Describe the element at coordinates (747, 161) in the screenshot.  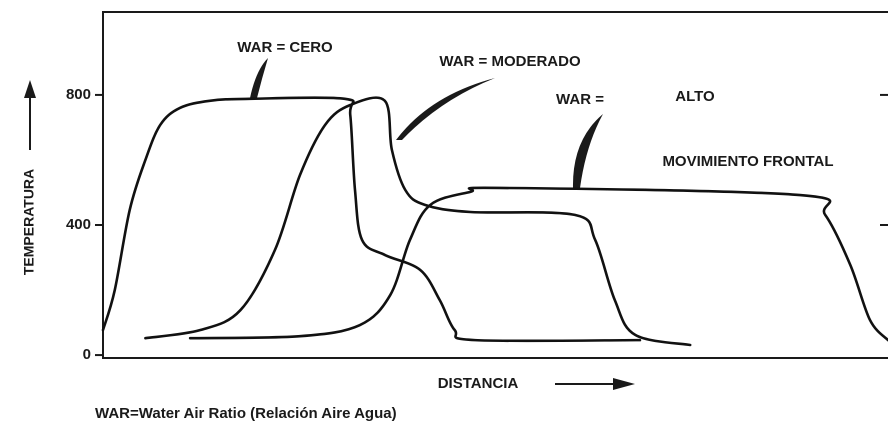
I see `annotation: MOVIMIENTO FRONTAL` at that location.